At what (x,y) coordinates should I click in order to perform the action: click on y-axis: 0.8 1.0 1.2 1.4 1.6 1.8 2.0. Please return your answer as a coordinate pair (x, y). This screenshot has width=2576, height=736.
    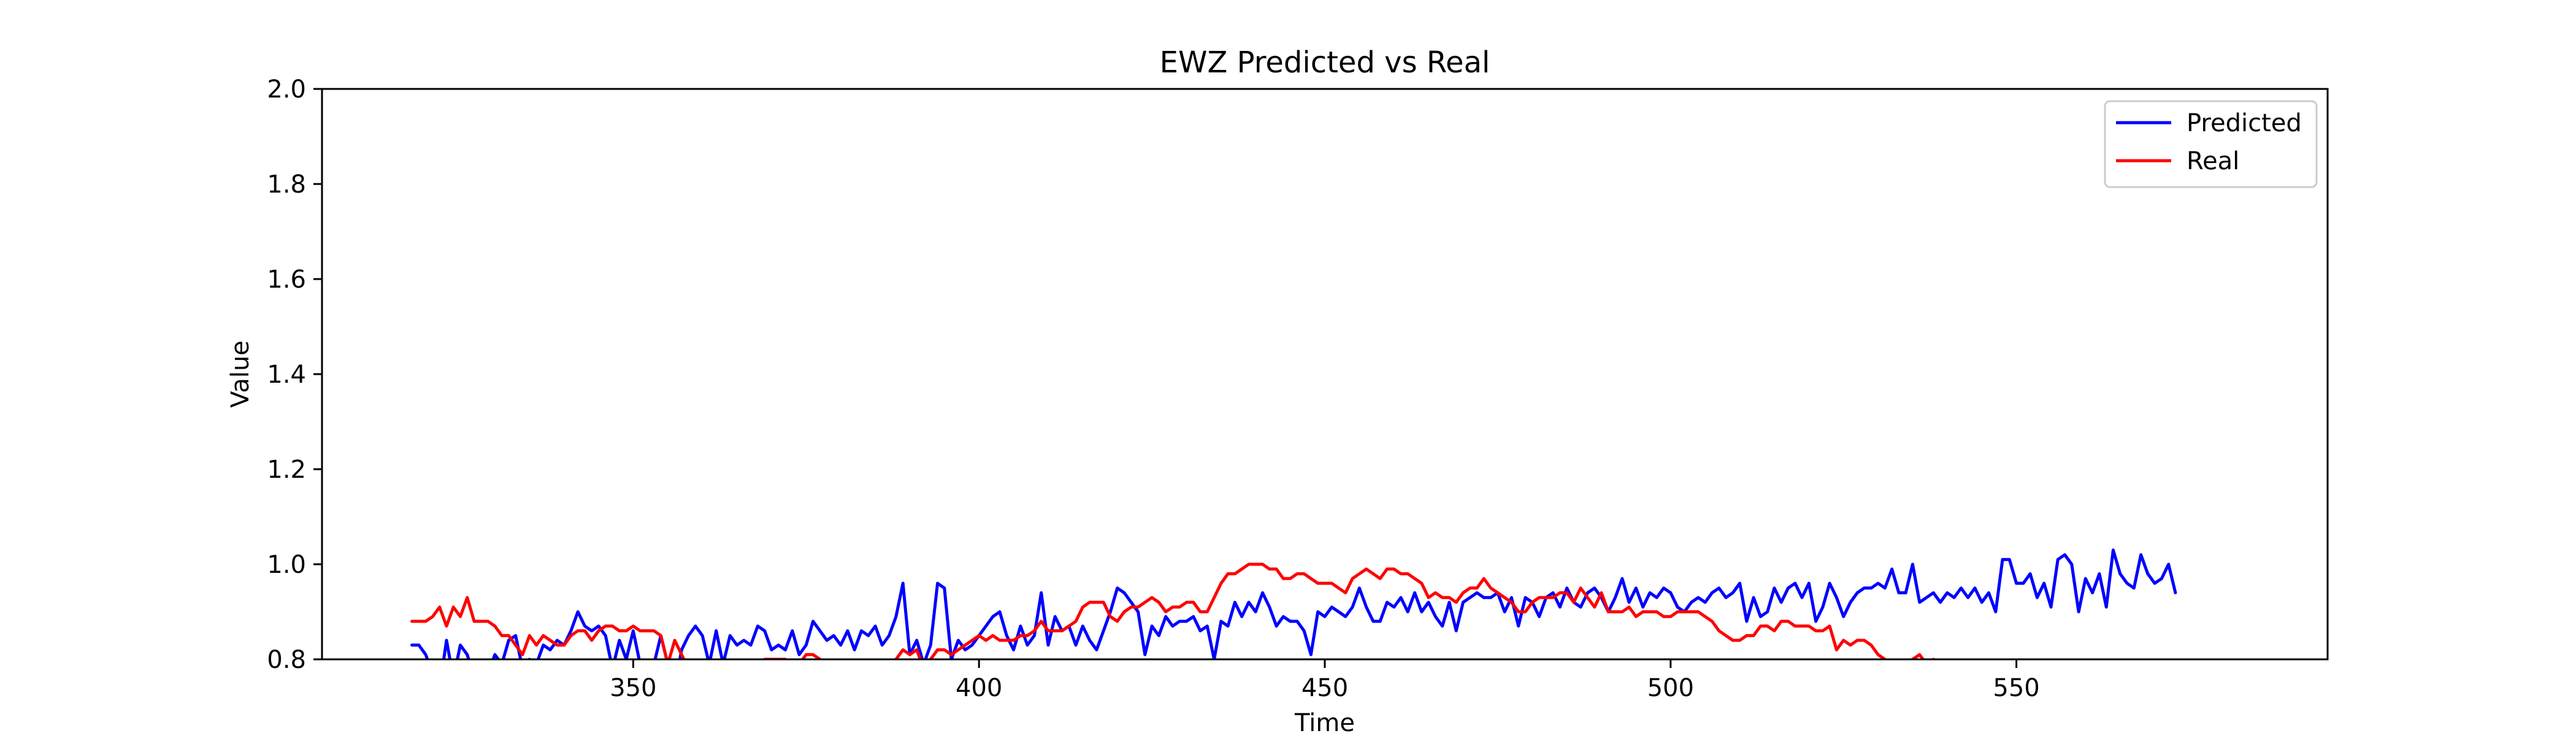
    Looking at the image, I should click on (294, 374).